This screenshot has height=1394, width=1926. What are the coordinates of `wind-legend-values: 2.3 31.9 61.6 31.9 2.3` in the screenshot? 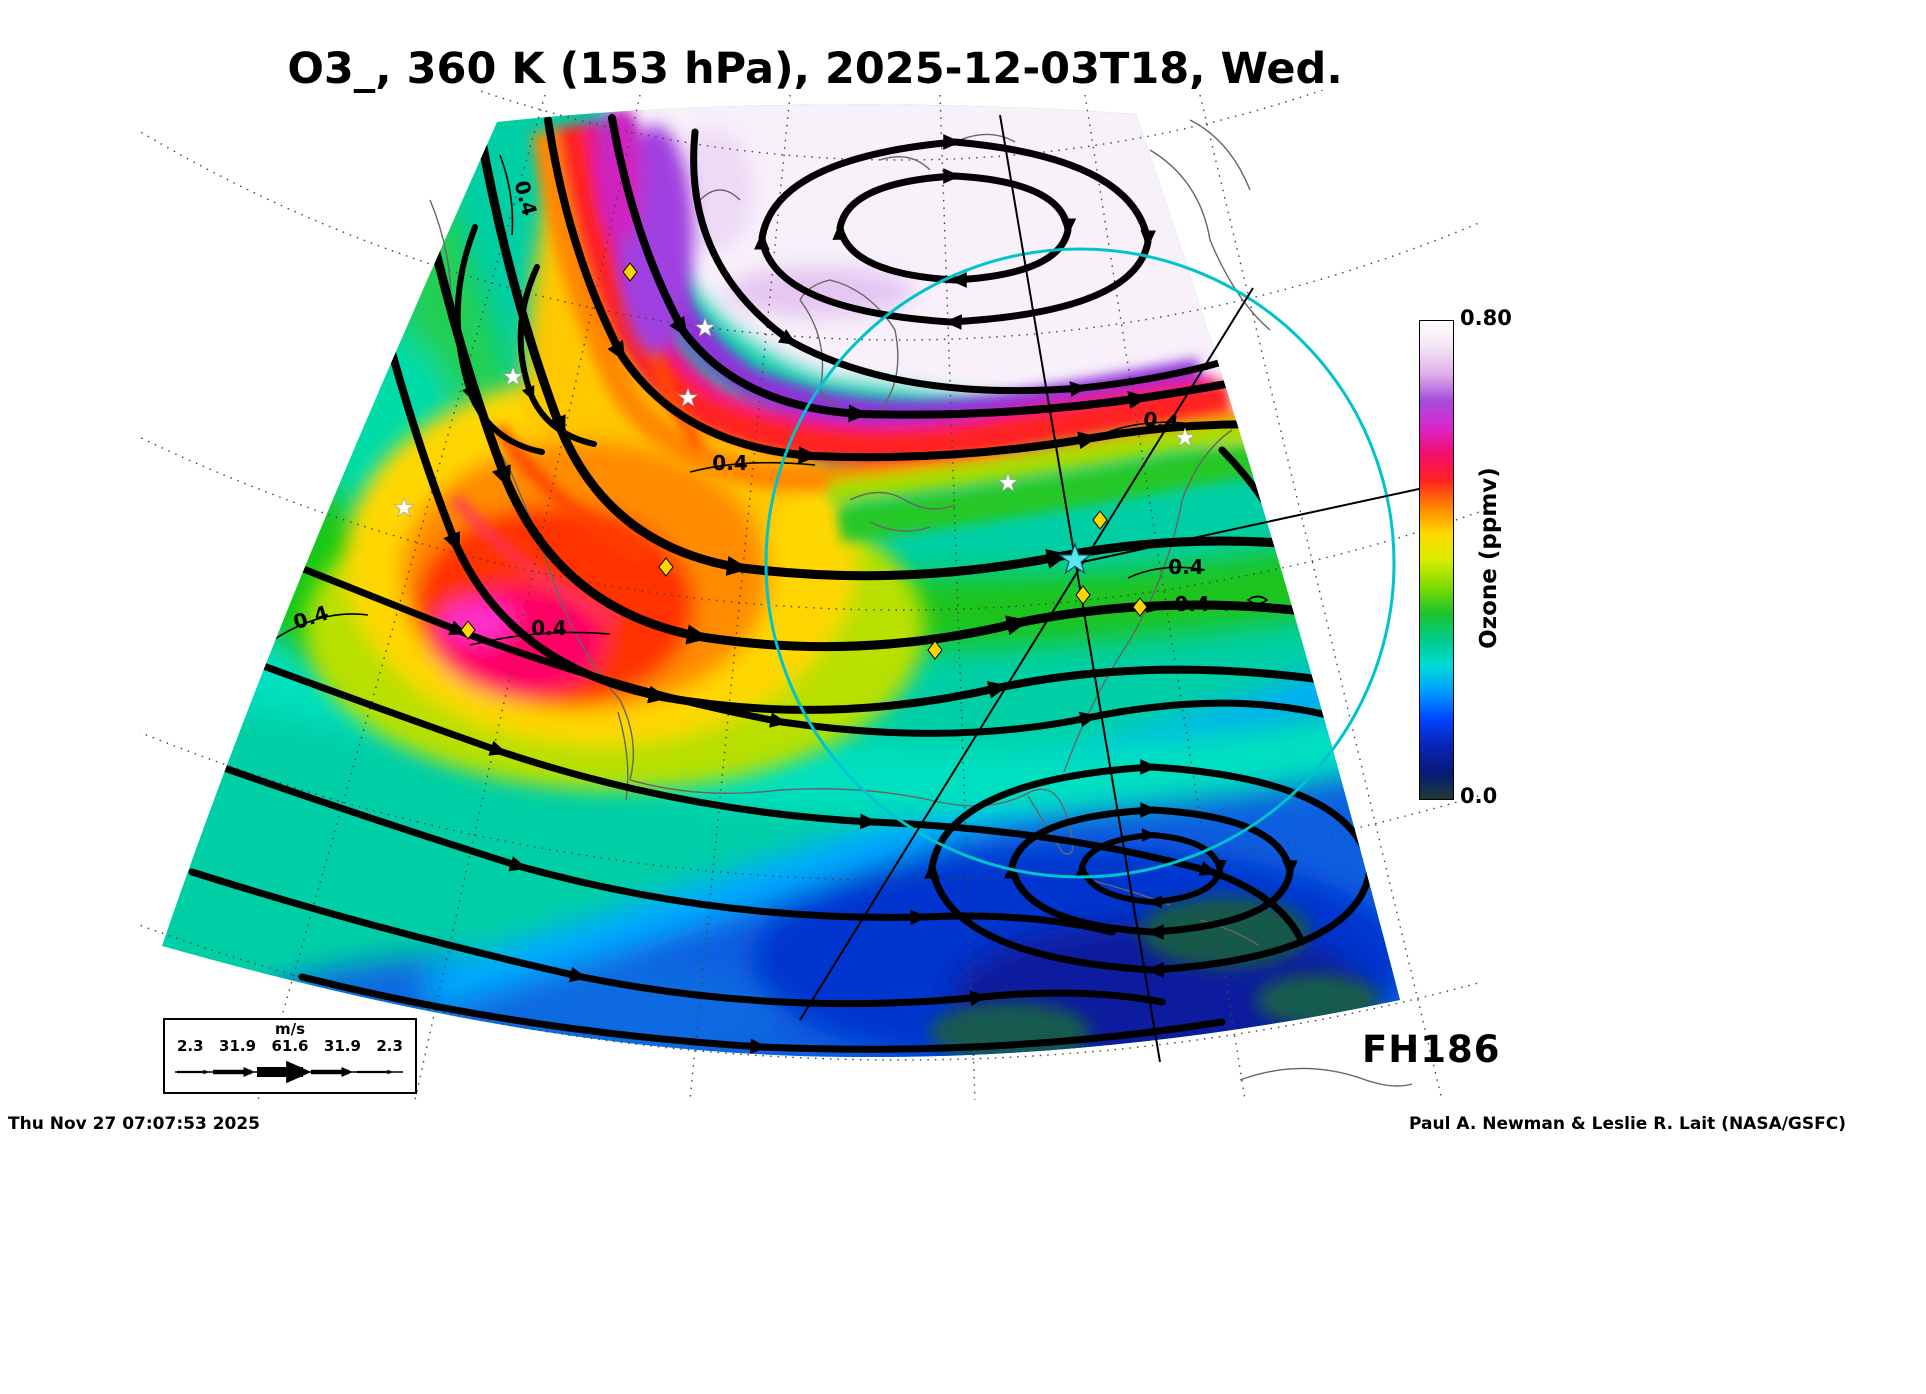 It's located at (290, 1046).